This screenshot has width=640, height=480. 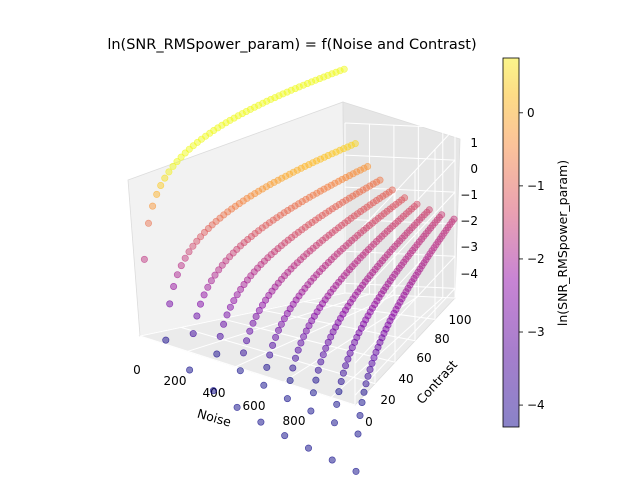 I want to click on z-tick-label: −4, so click(x=469, y=274).